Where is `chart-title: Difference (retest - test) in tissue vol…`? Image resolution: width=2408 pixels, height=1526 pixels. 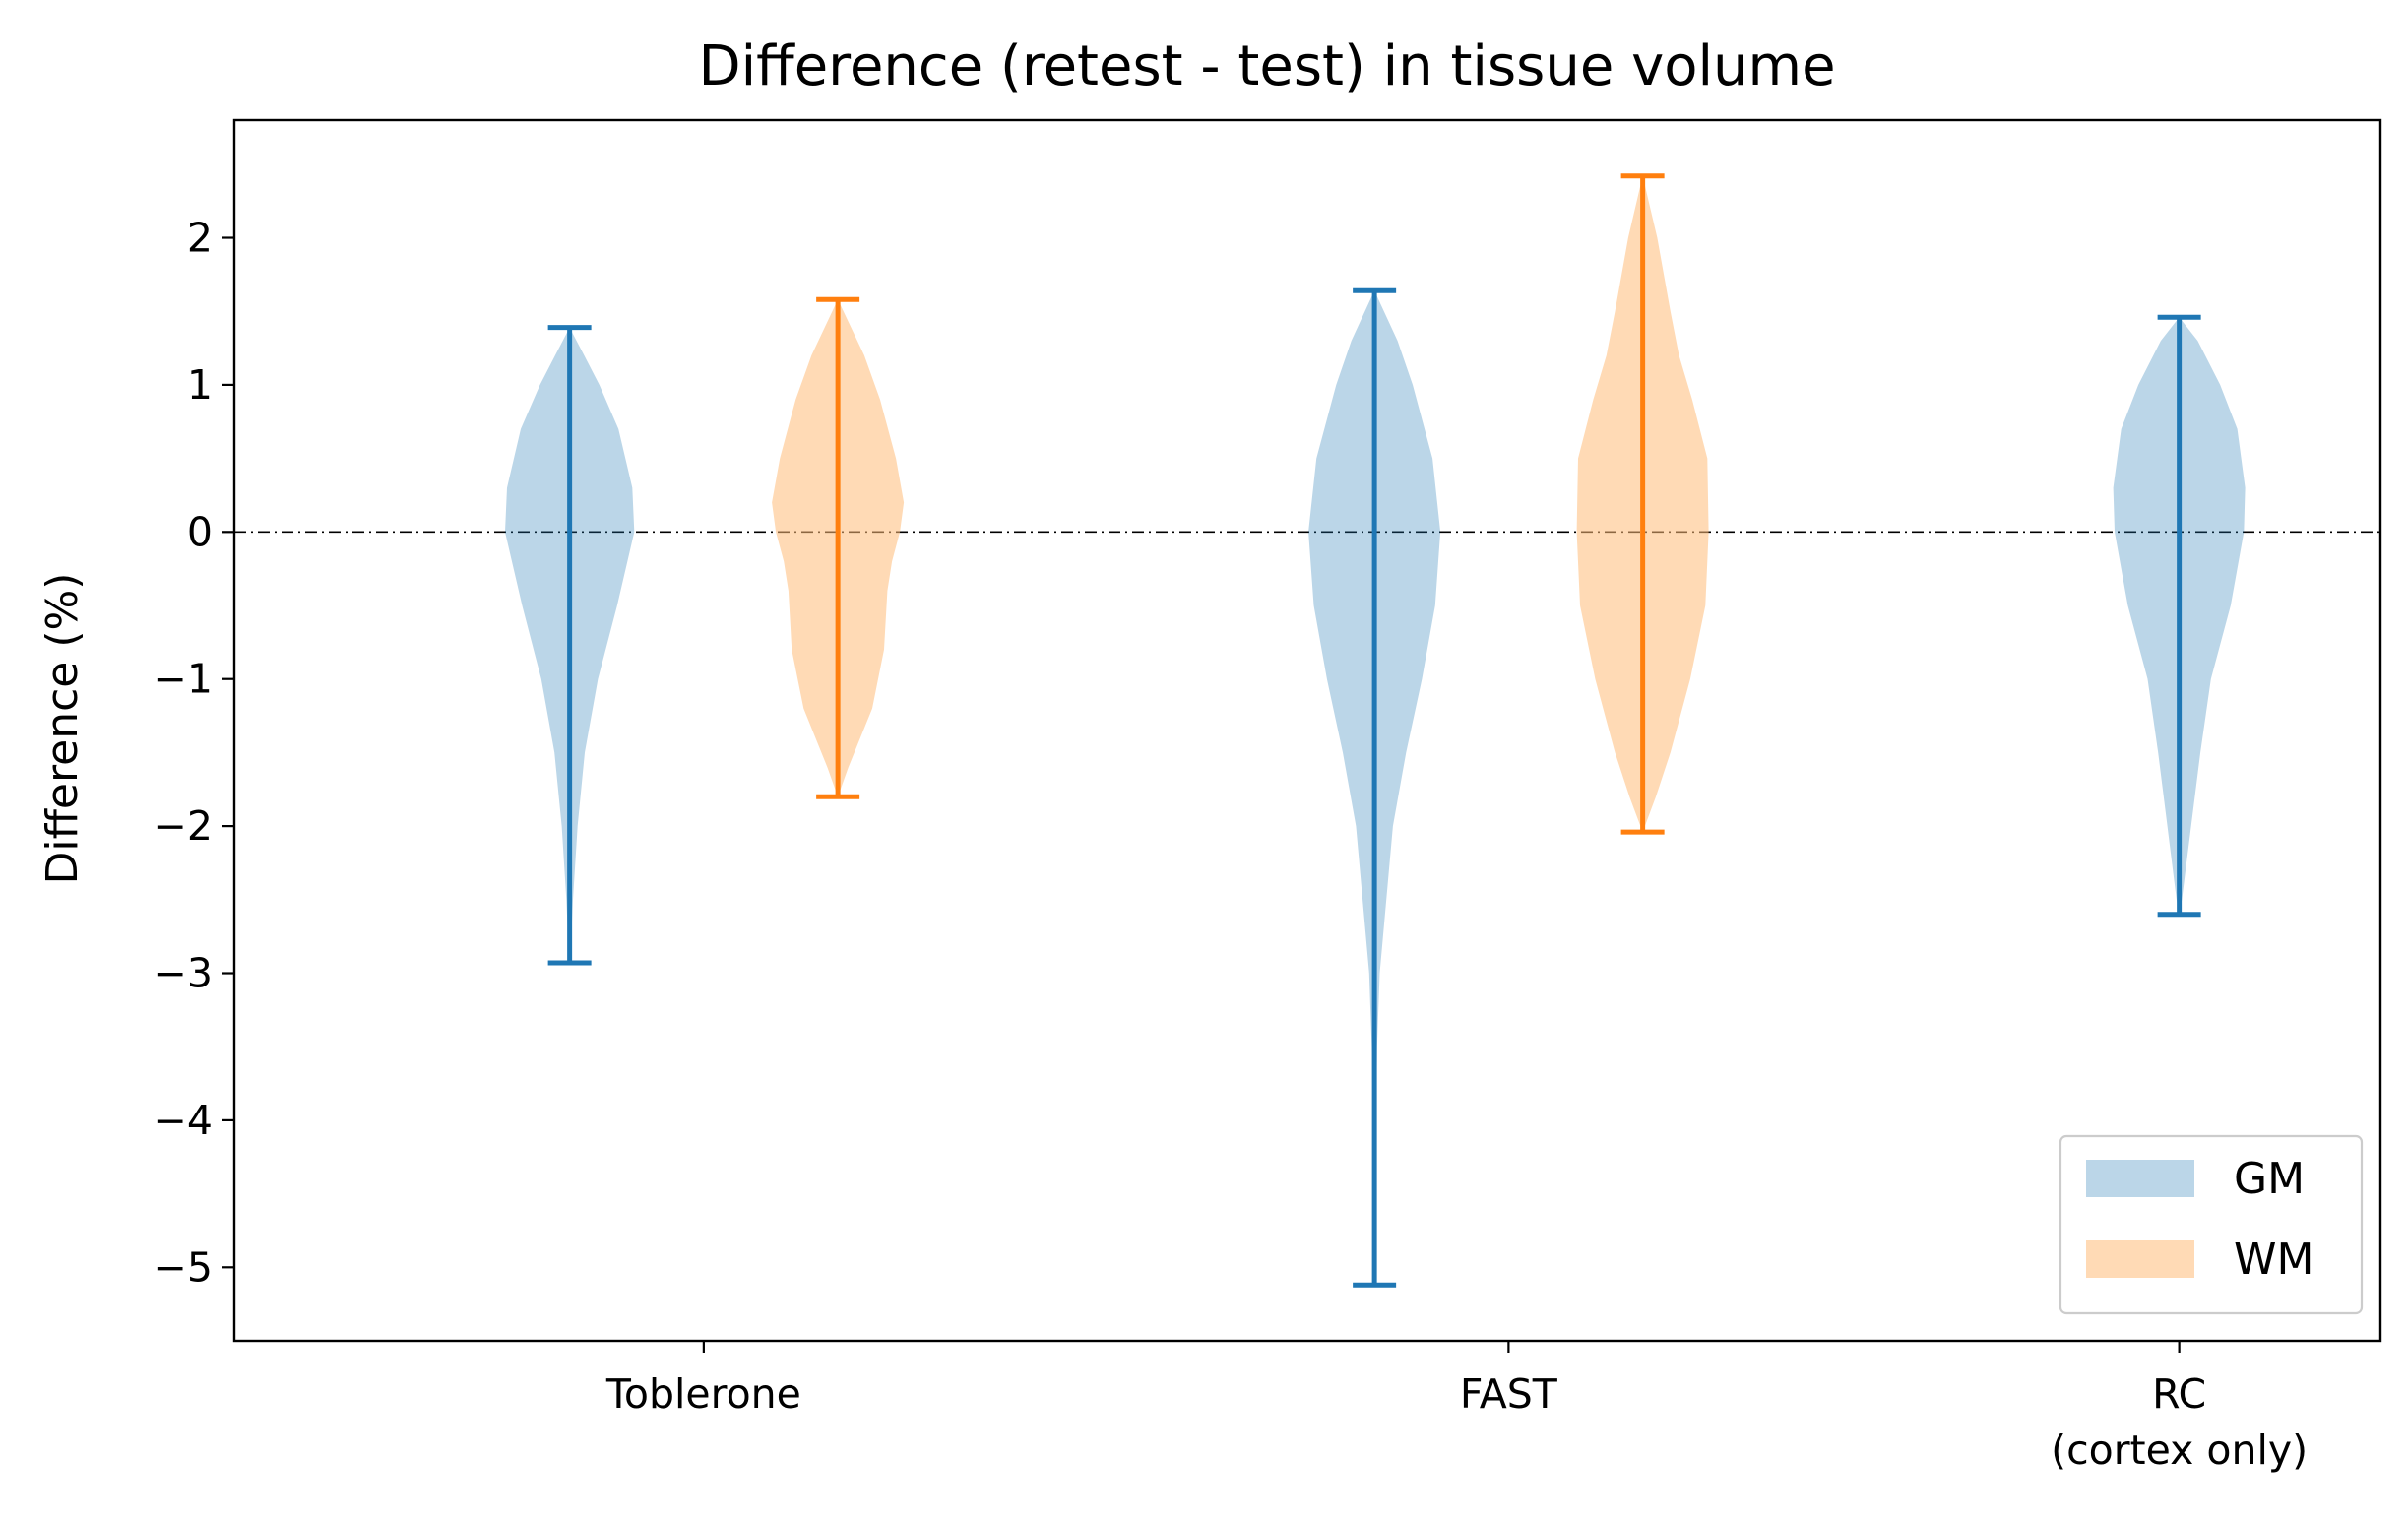 chart-title: Difference (retest - test) in tissue vol… is located at coordinates (1266, 66).